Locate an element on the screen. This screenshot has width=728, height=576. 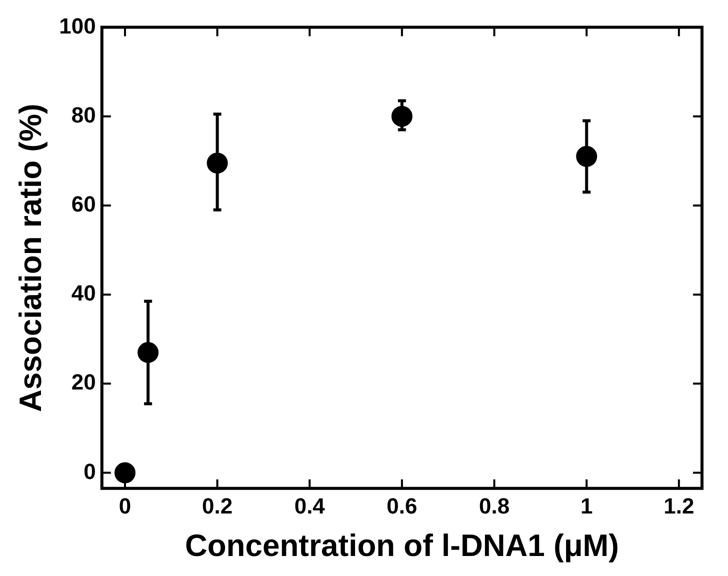
x-axis-title: Concentration of l-DNA1 (μM) is located at coordinates (401, 545).